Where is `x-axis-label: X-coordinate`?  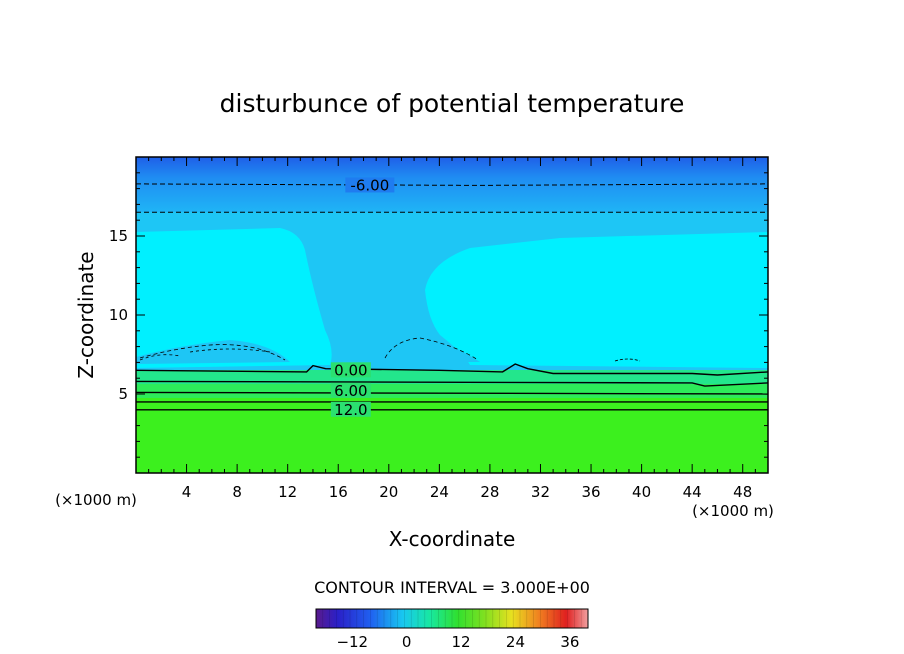
x-axis-label: X-coordinate is located at coordinates (452, 539).